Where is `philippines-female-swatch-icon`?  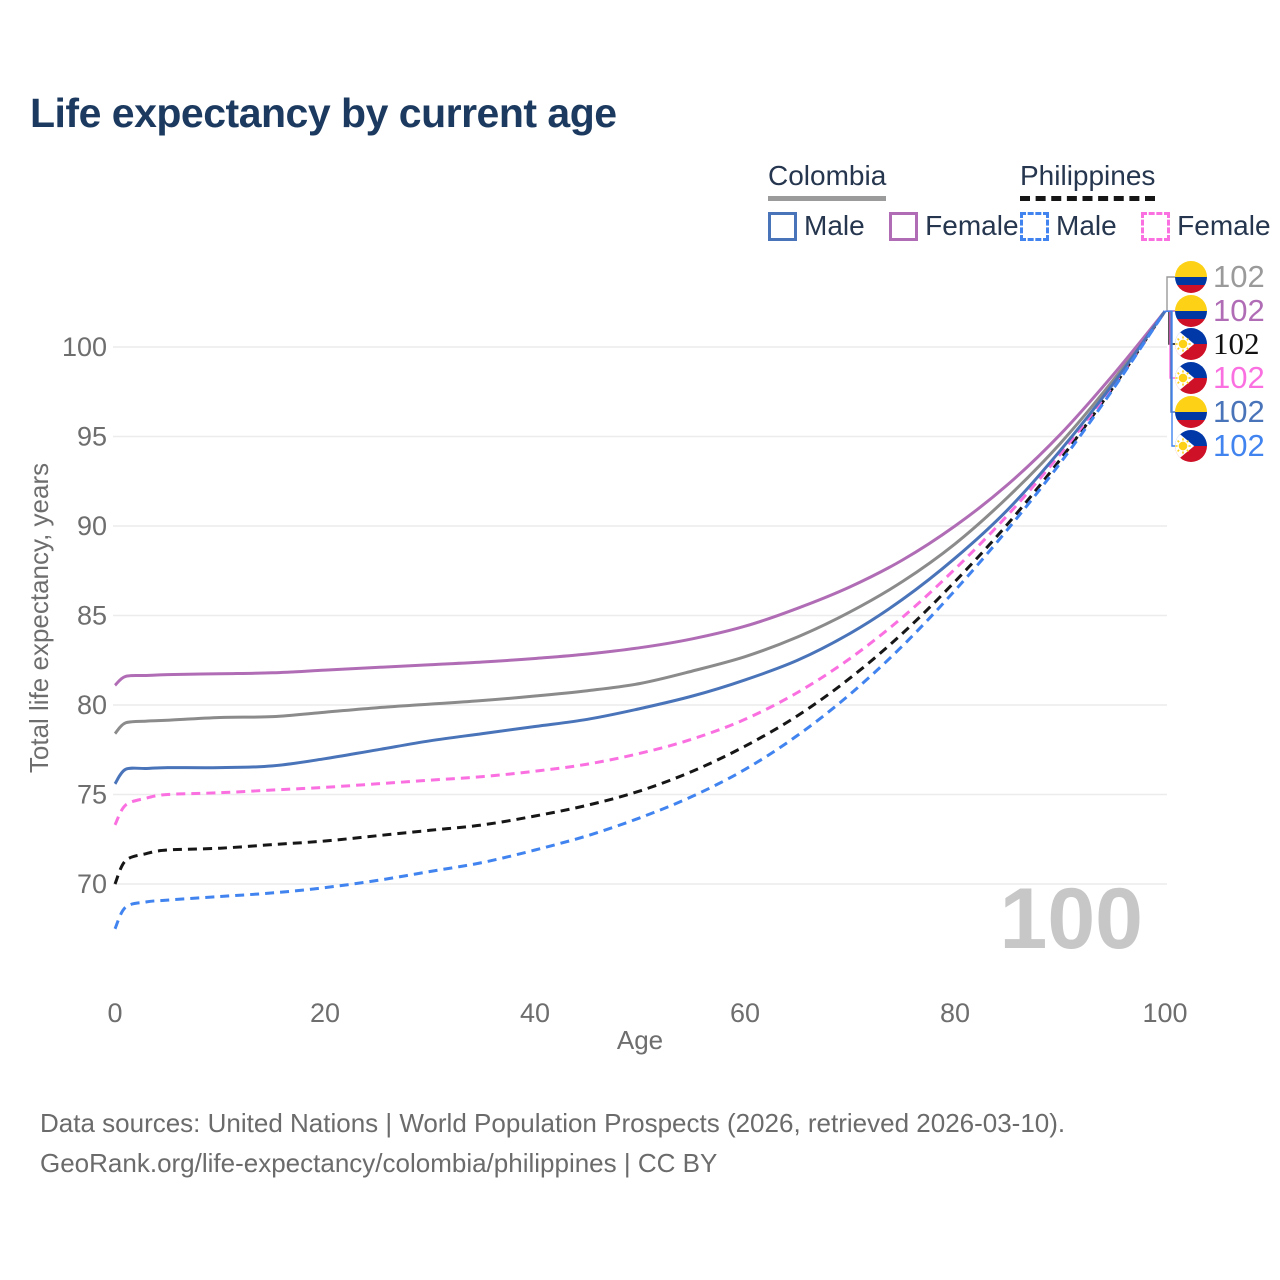 philippines-female-swatch-icon is located at coordinates (1156, 226).